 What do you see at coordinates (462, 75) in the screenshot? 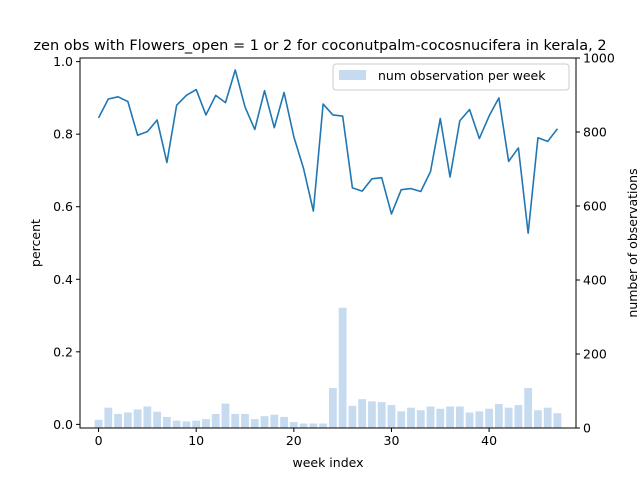
I see `legend-label: num observation per week` at bounding box center [462, 75].